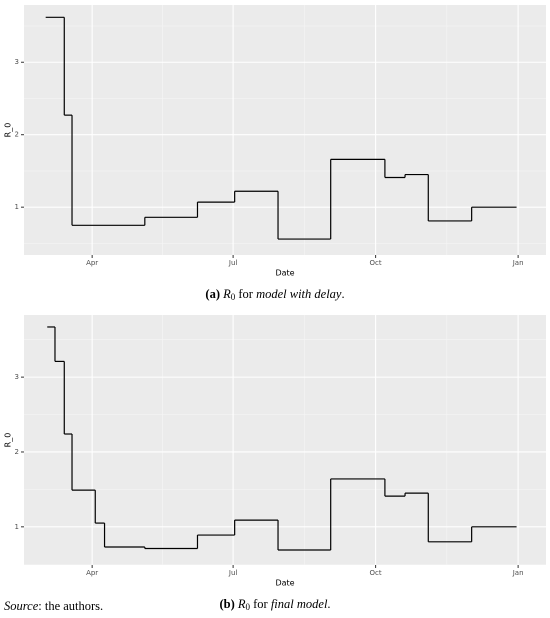 Image resolution: width=550 pixels, height=618 pixels. What do you see at coordinates (21, 606) in the screenshot?
I see `source-label: Source` at bounding box center [21, 606].